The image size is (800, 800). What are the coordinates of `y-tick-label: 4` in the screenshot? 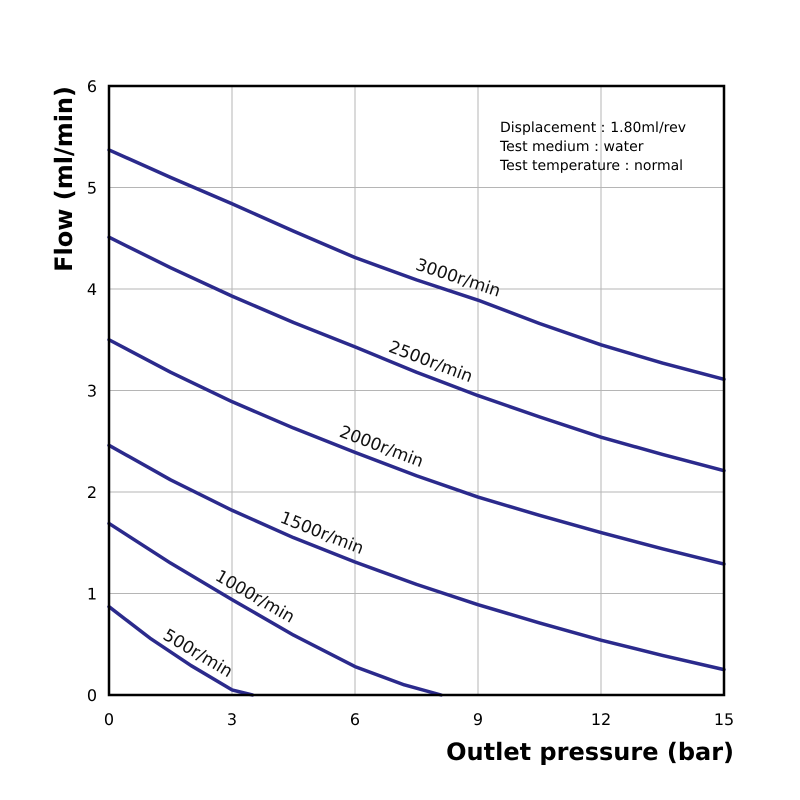 It's located at (91, 289).